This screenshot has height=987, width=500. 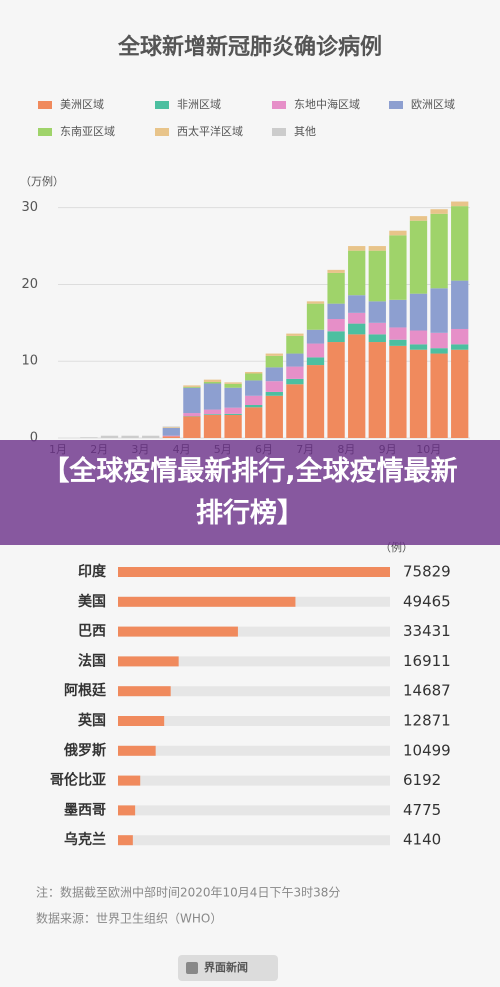 I want to click on legend-label: 其他, so click(x=305, y=131).